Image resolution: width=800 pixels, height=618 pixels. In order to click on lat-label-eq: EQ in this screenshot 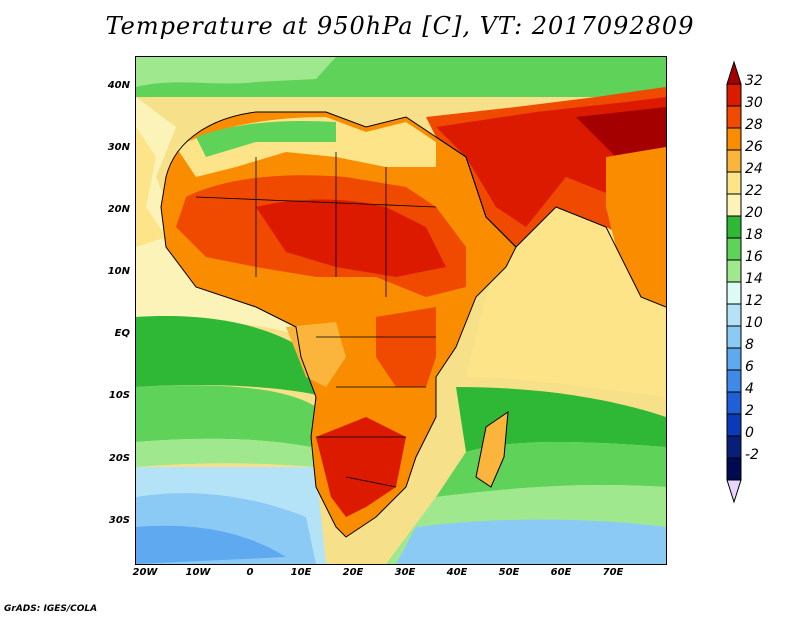, I will do `click(122, 333)`.